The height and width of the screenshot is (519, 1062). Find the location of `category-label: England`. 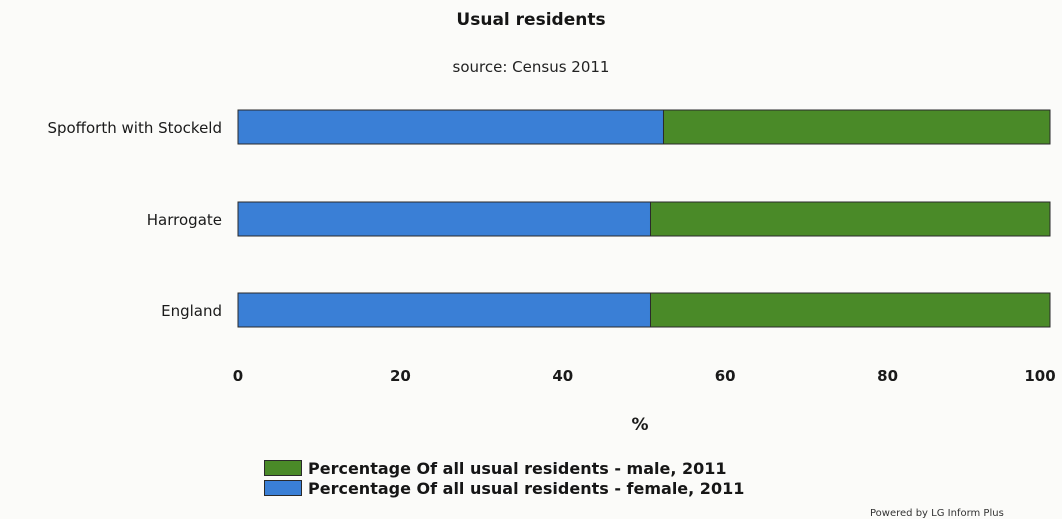

category-label: England is located at coordinates (191, 311).